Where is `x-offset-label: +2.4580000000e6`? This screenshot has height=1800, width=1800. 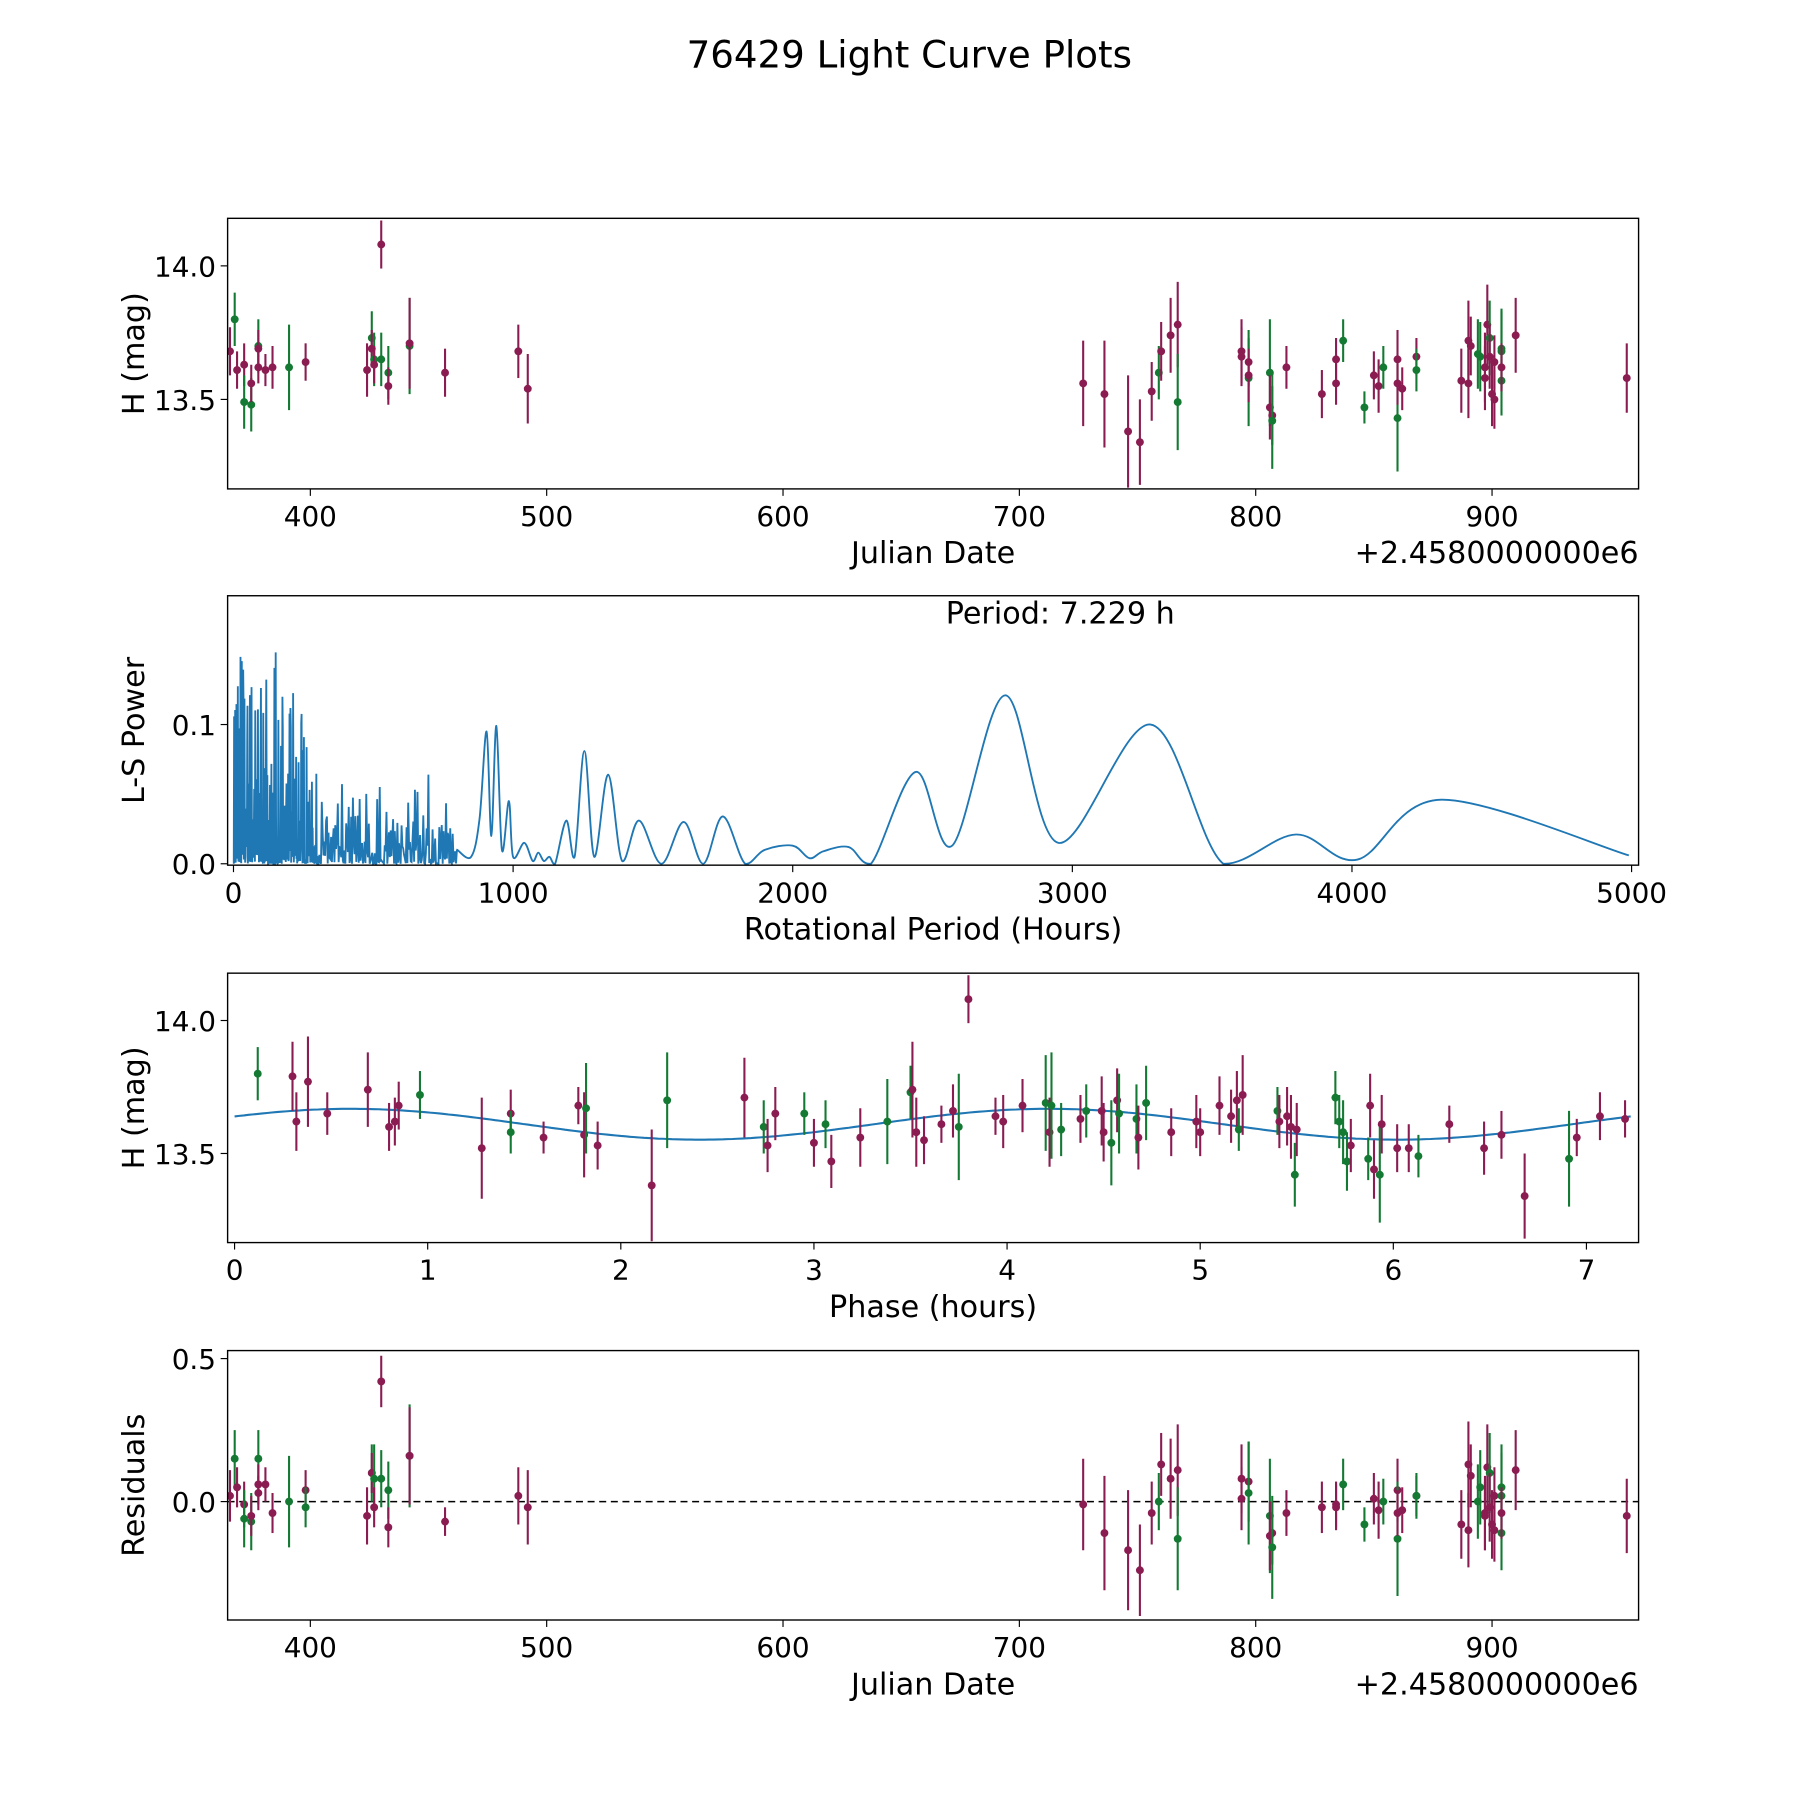 x-offset-label: +2.4580000000e6 is located at coordinates (1497, 1684).